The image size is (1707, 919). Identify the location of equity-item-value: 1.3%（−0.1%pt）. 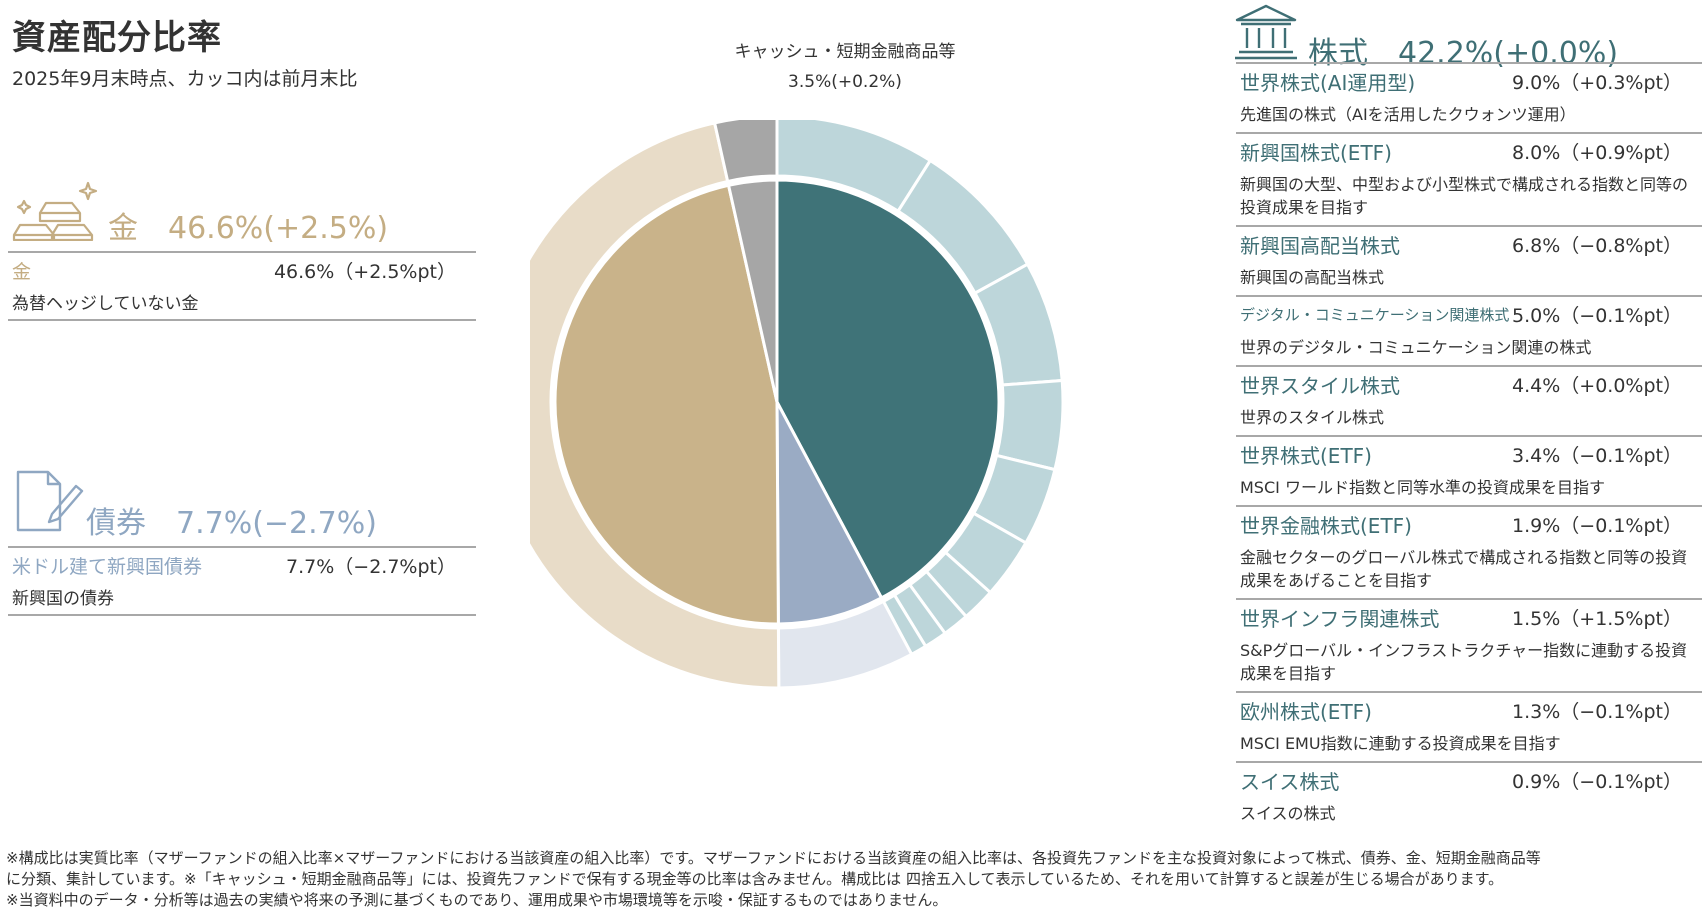
(1597, 711).